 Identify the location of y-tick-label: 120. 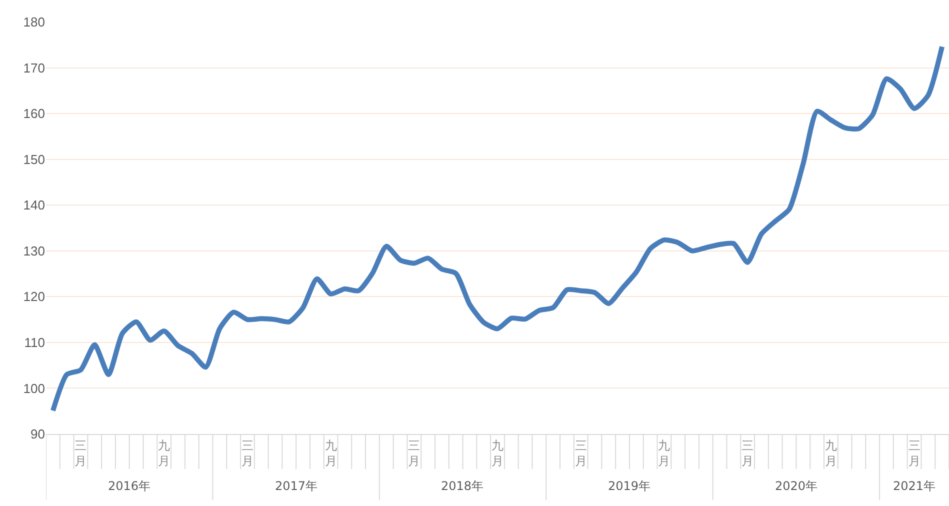
(34, 296).